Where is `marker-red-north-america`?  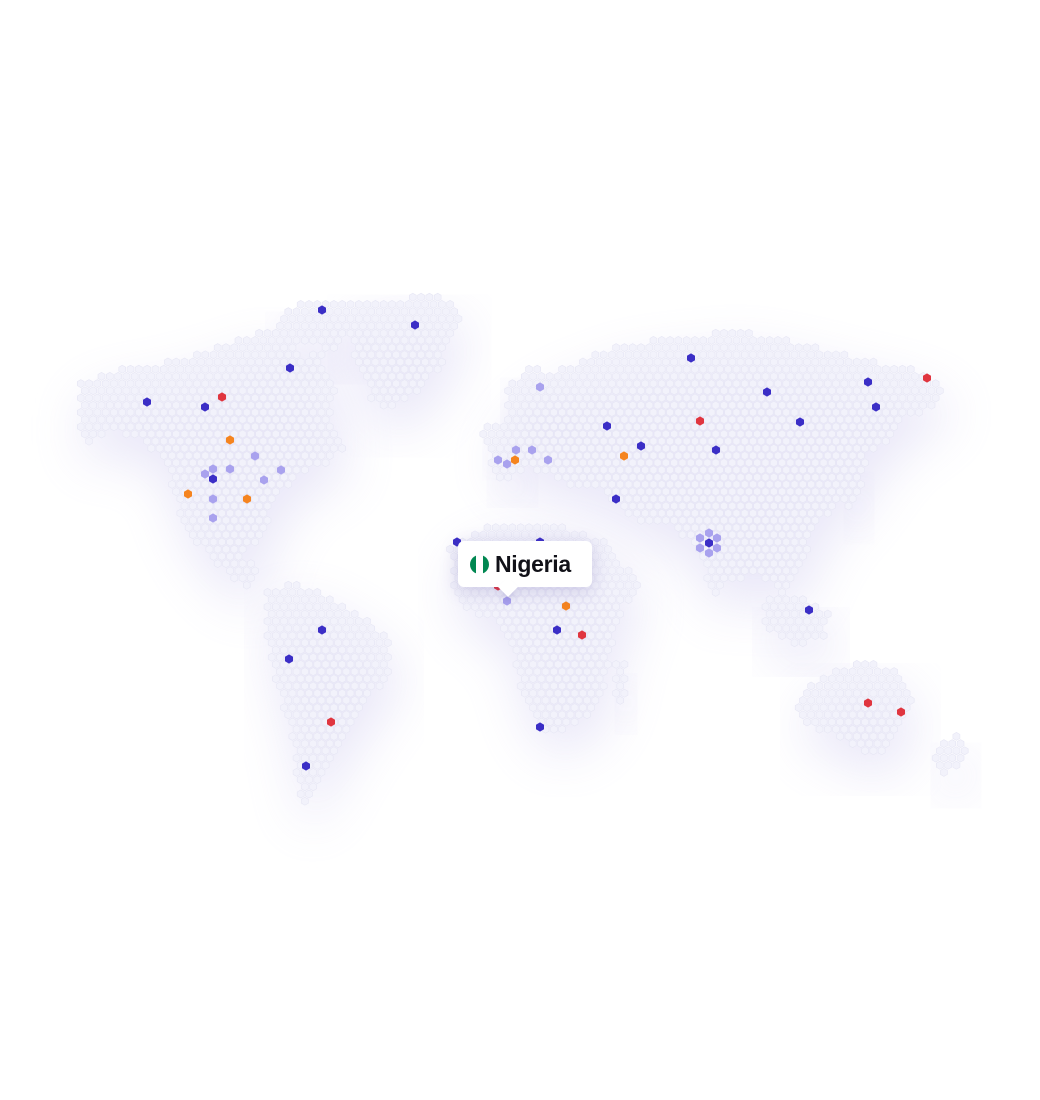 marker-red-north-america is located at coordinates (222, 397).